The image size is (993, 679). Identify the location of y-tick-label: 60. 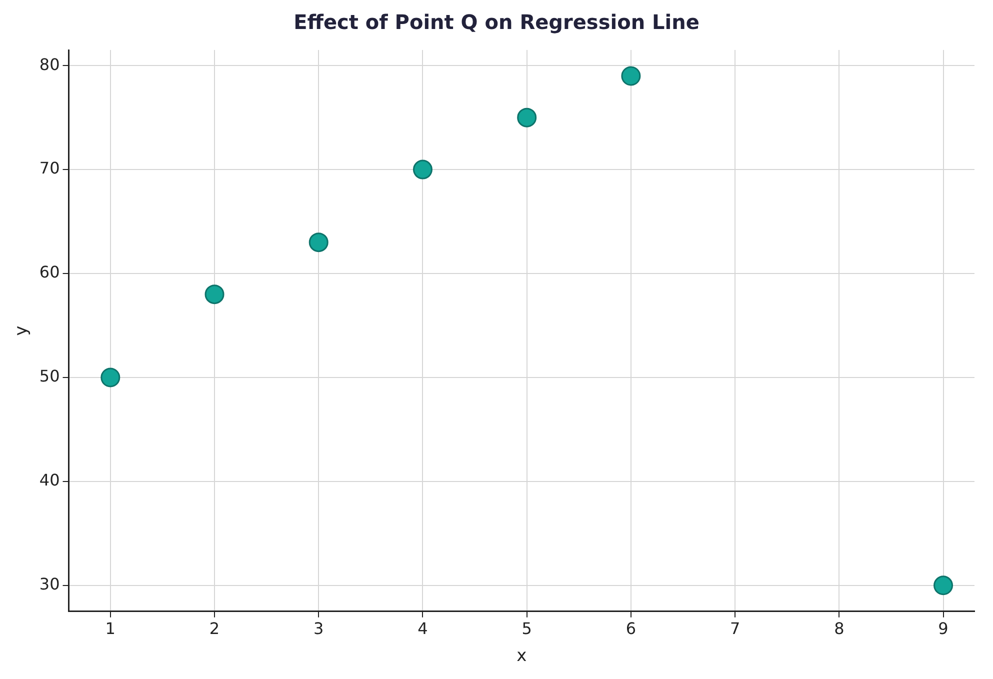
(49, 272).